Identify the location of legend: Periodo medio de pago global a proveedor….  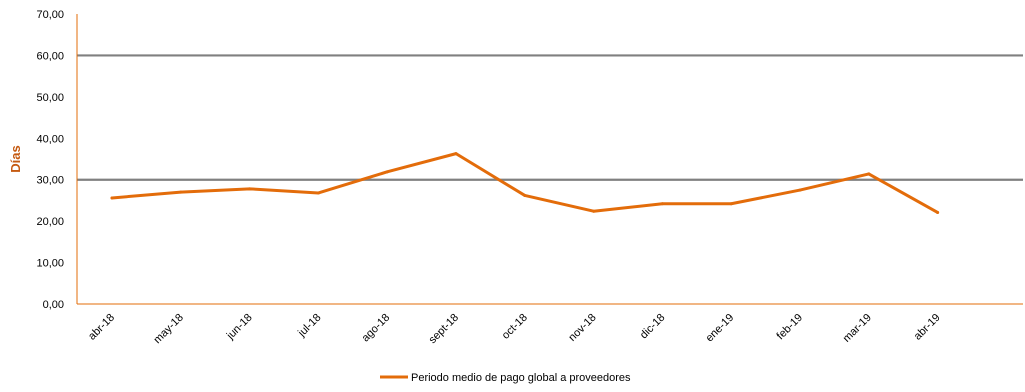
(505, 378).